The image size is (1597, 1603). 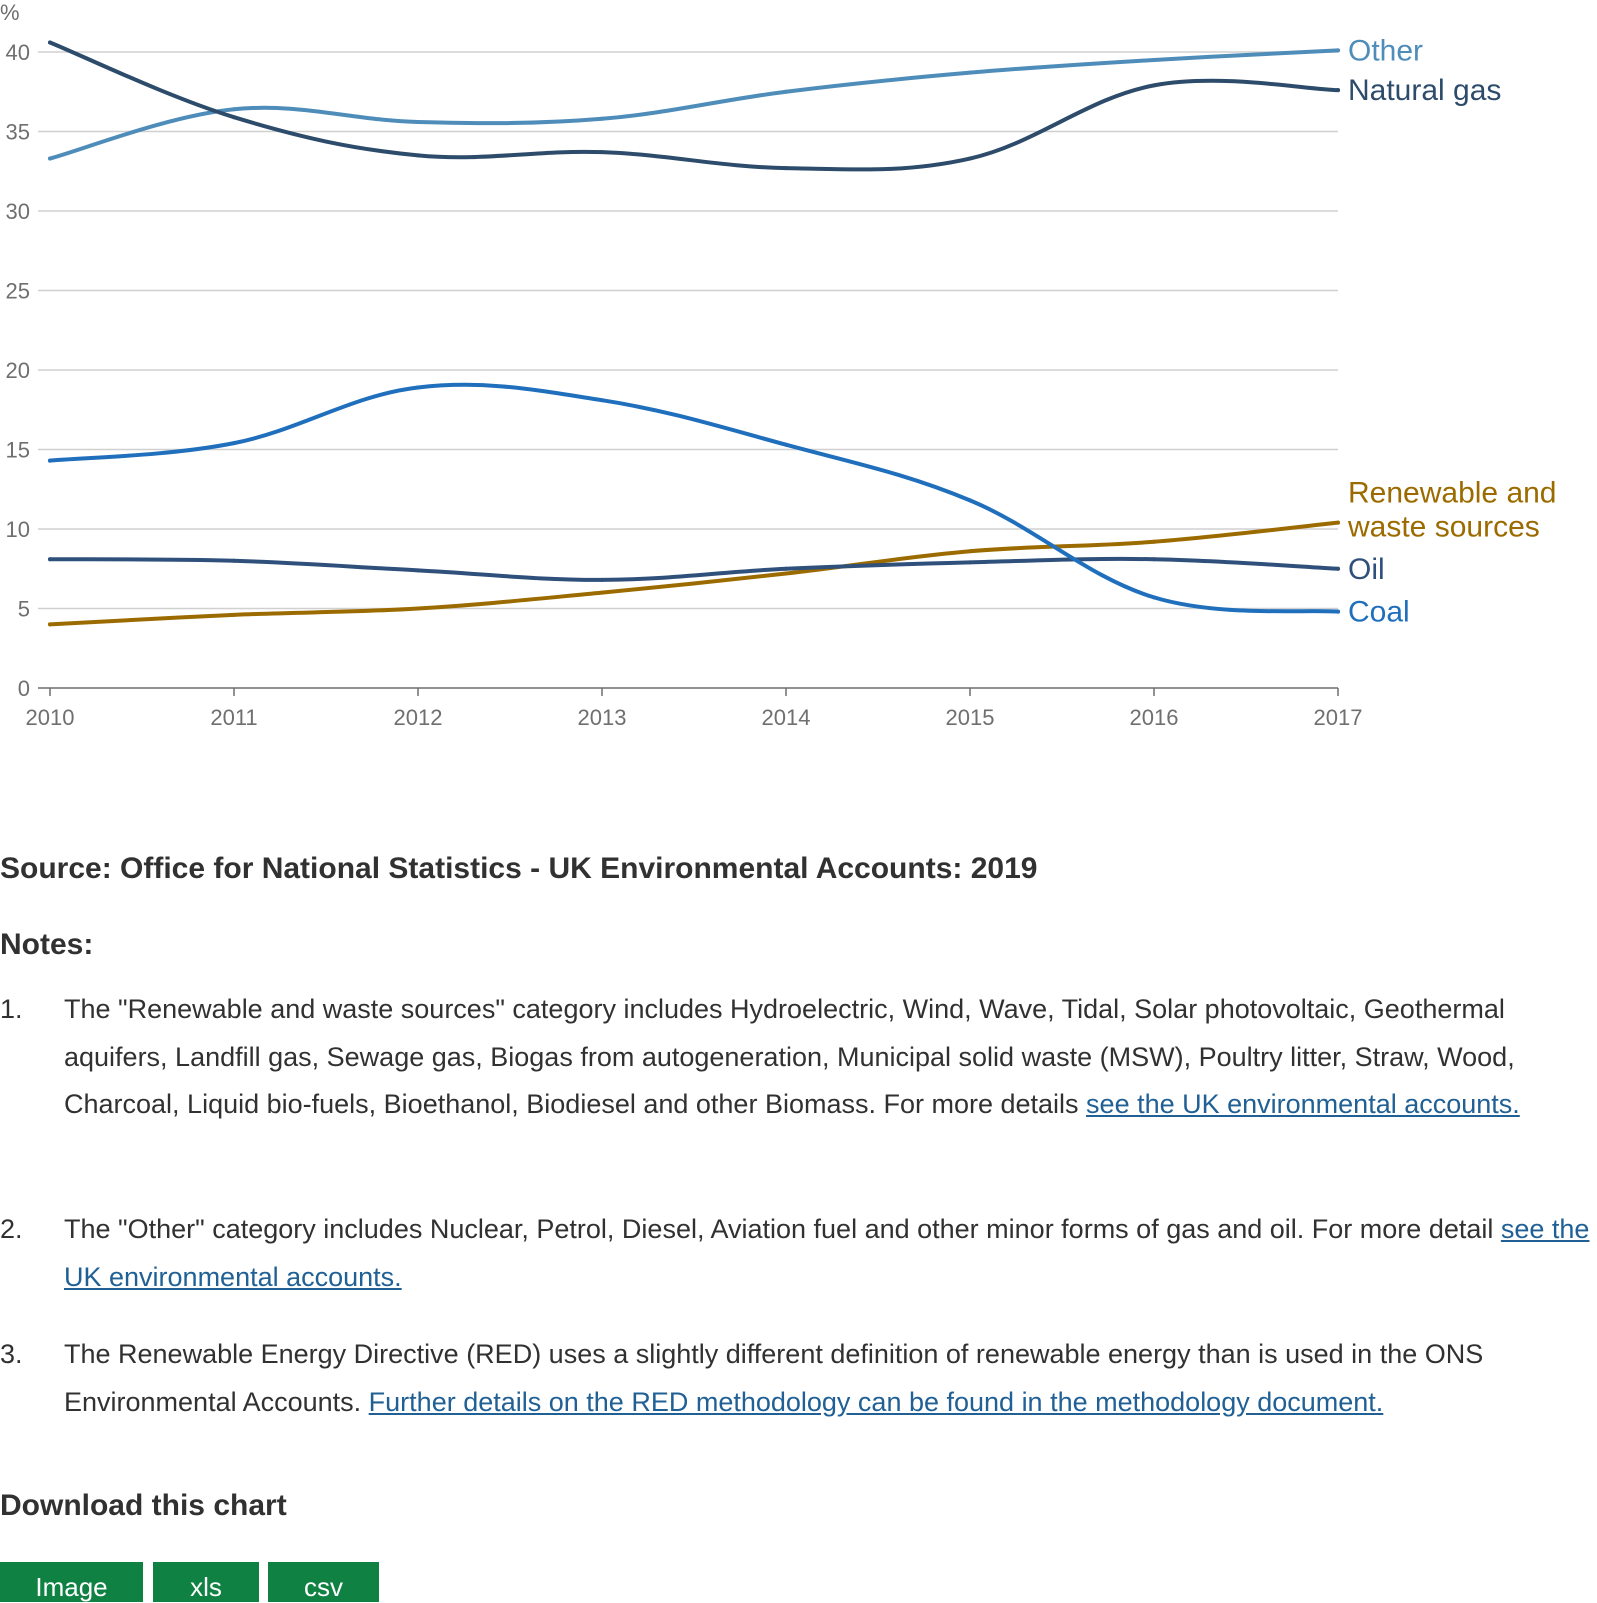 I want to click on y-tick-label: 20, so click(x=18, y=370).